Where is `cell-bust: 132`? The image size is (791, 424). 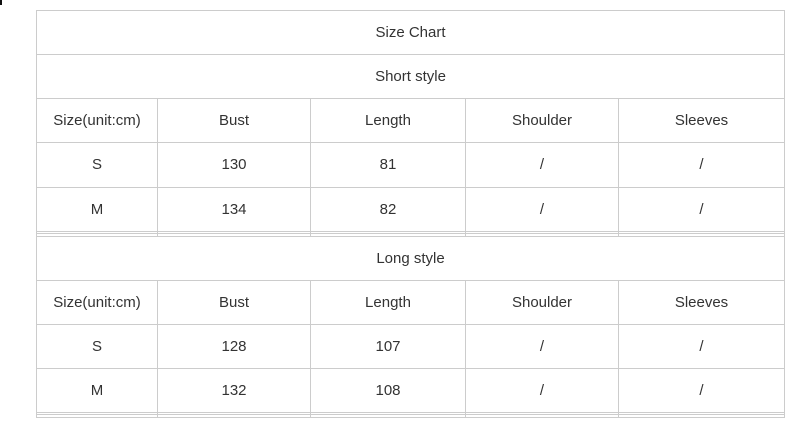 cell-bust: 132 is located at coordinates (234, 390).